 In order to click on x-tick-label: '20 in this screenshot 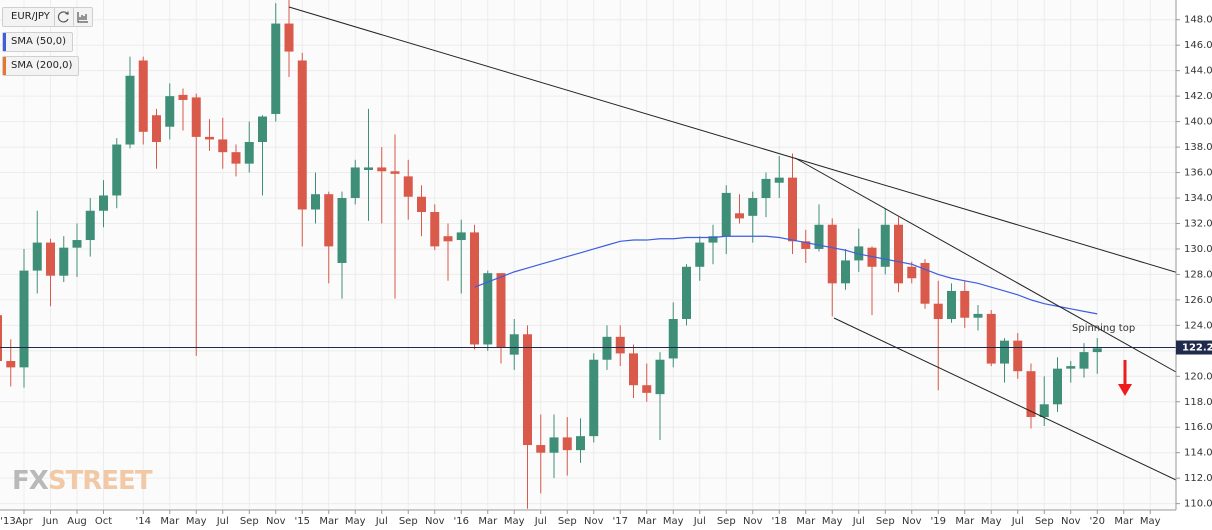, I will do `click(1097, 521)`.